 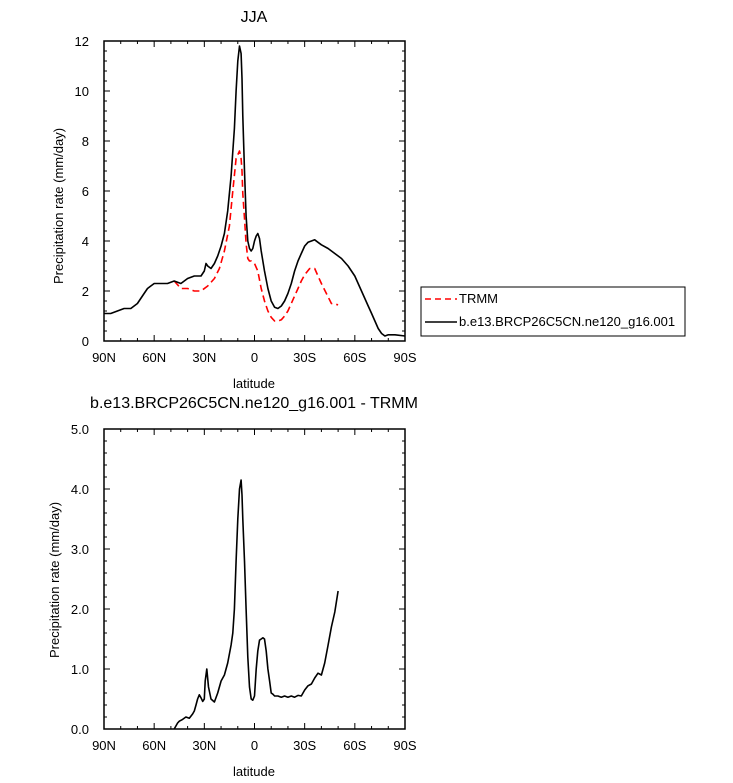 What do you see at coordinates (80, 429) in the screenshot?
I see `y-tick-label: 5.0` at bounding box center [80, 429].